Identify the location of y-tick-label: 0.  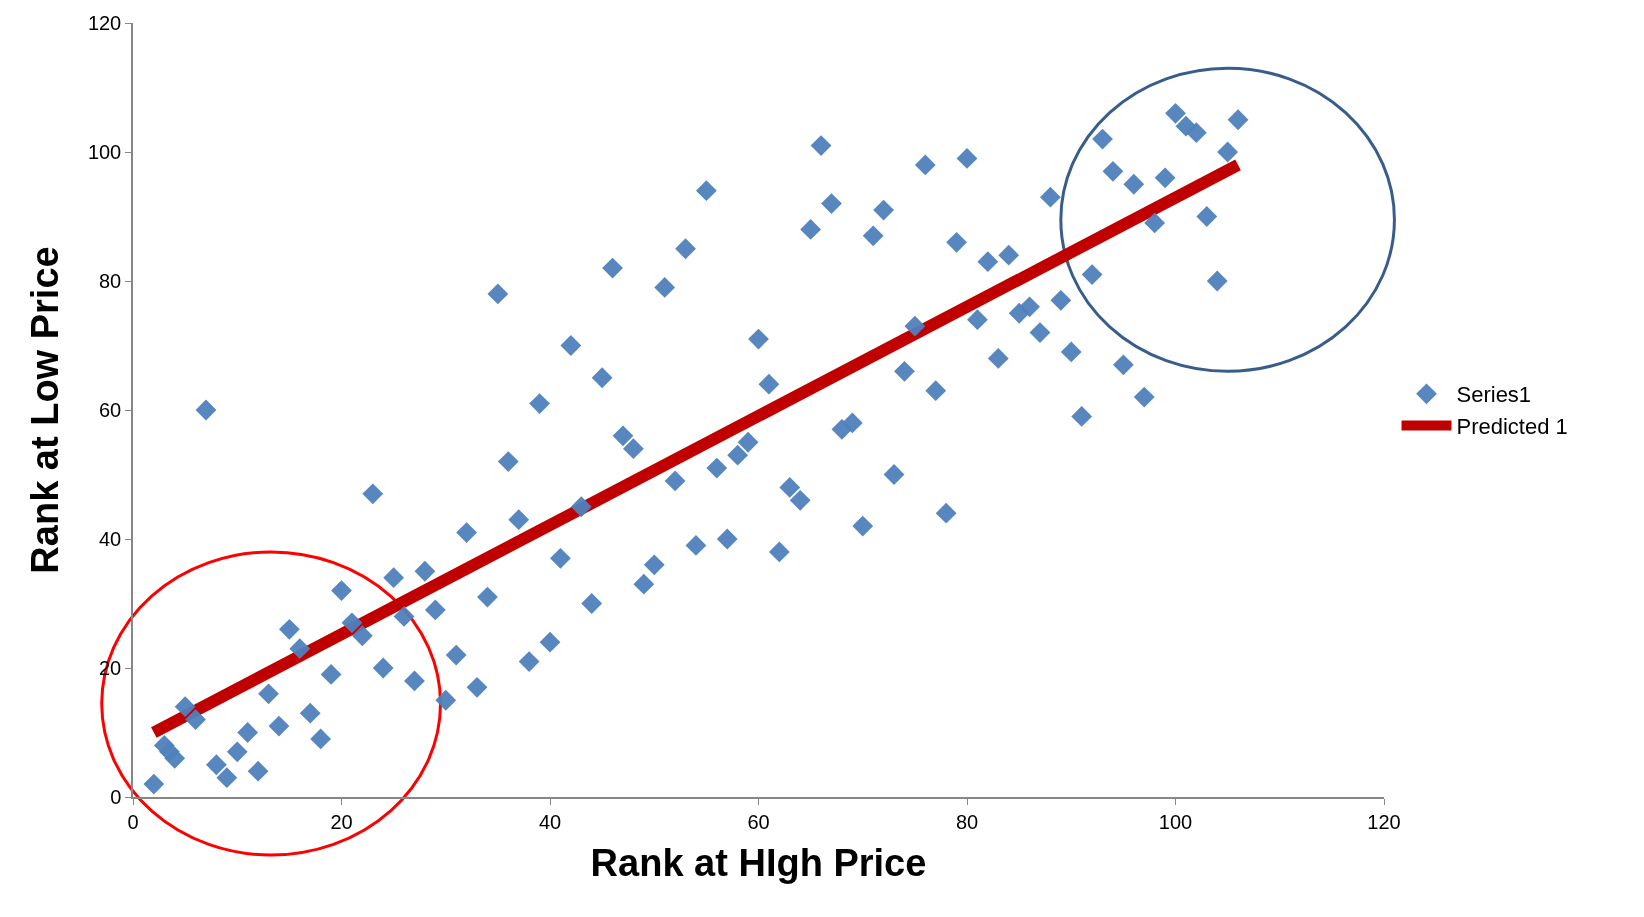
(116, 797).